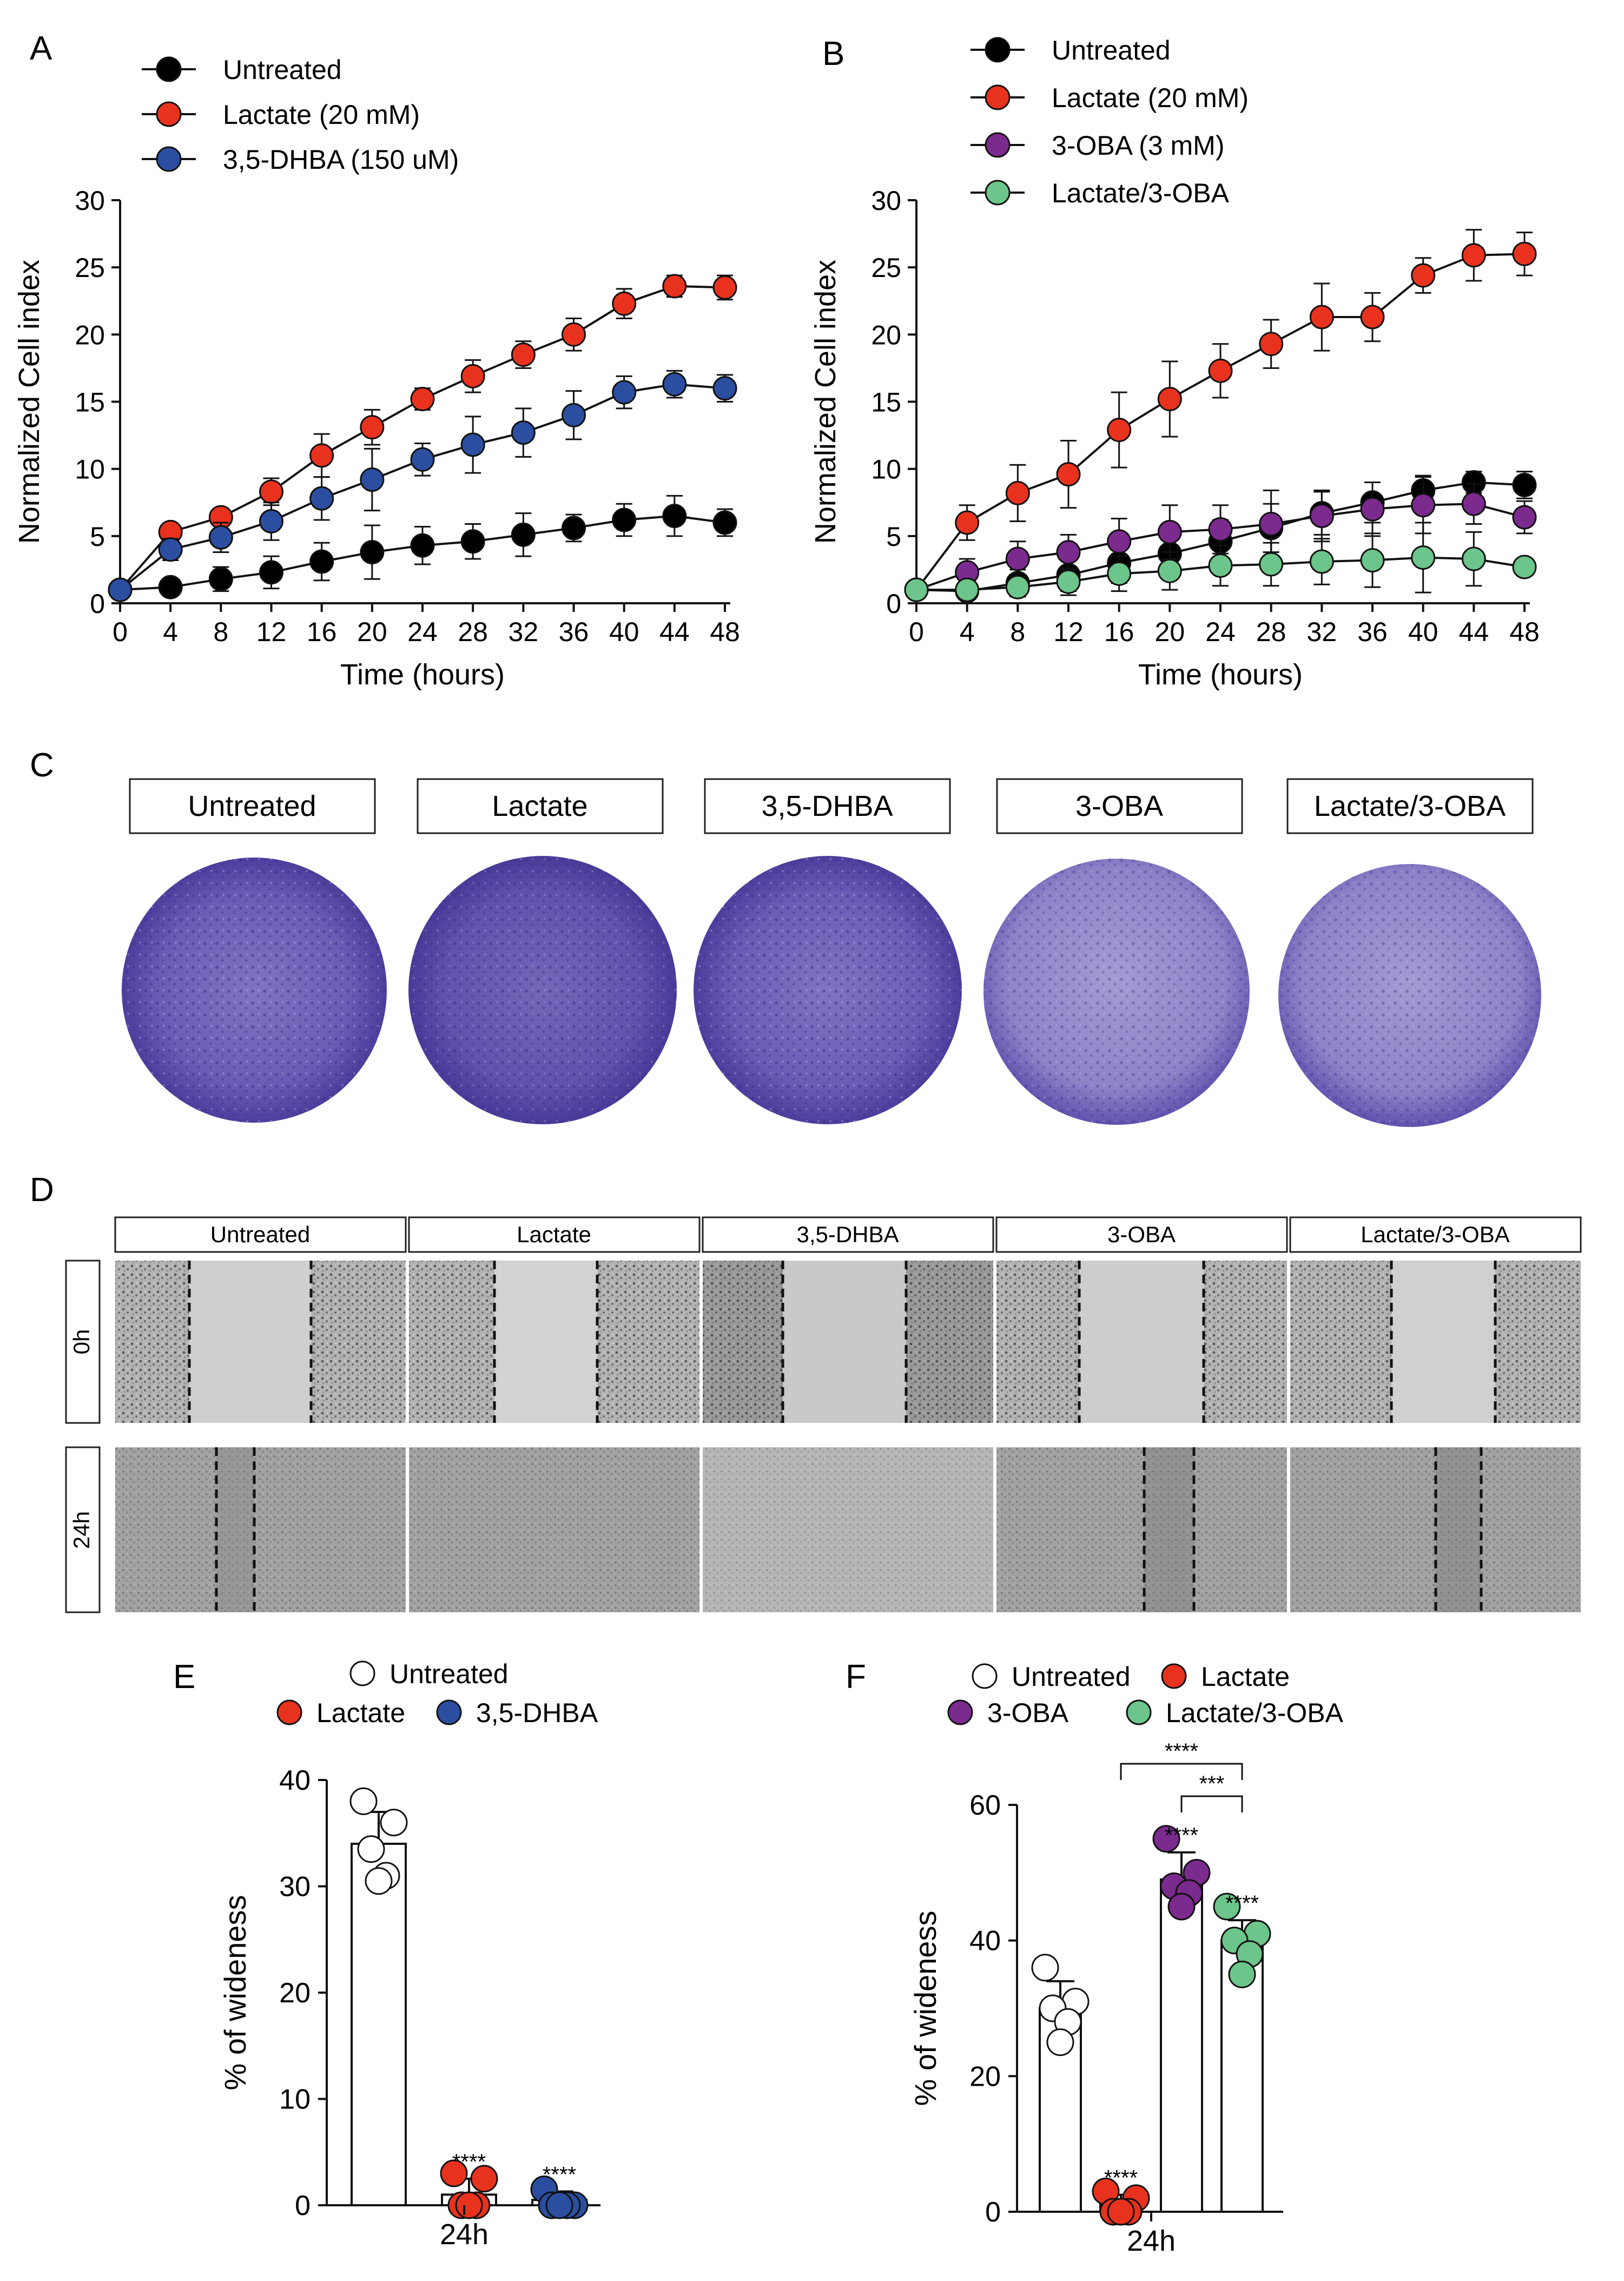  Describe the element at coordinates (968, 632) in the screenshot. I see `x-tick-label: 4` at that location.